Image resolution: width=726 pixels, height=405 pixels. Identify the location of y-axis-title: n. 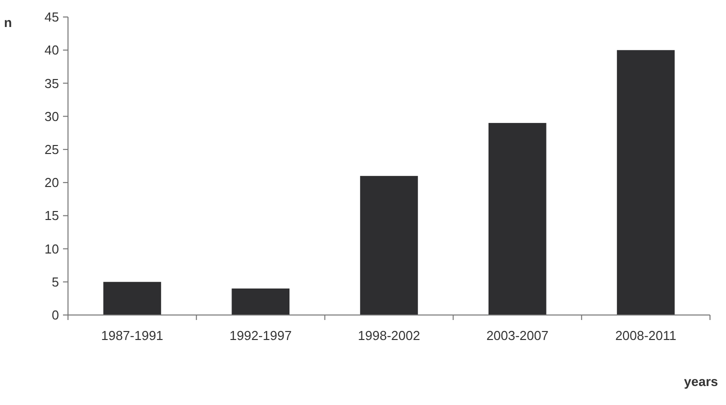
(8, 22).